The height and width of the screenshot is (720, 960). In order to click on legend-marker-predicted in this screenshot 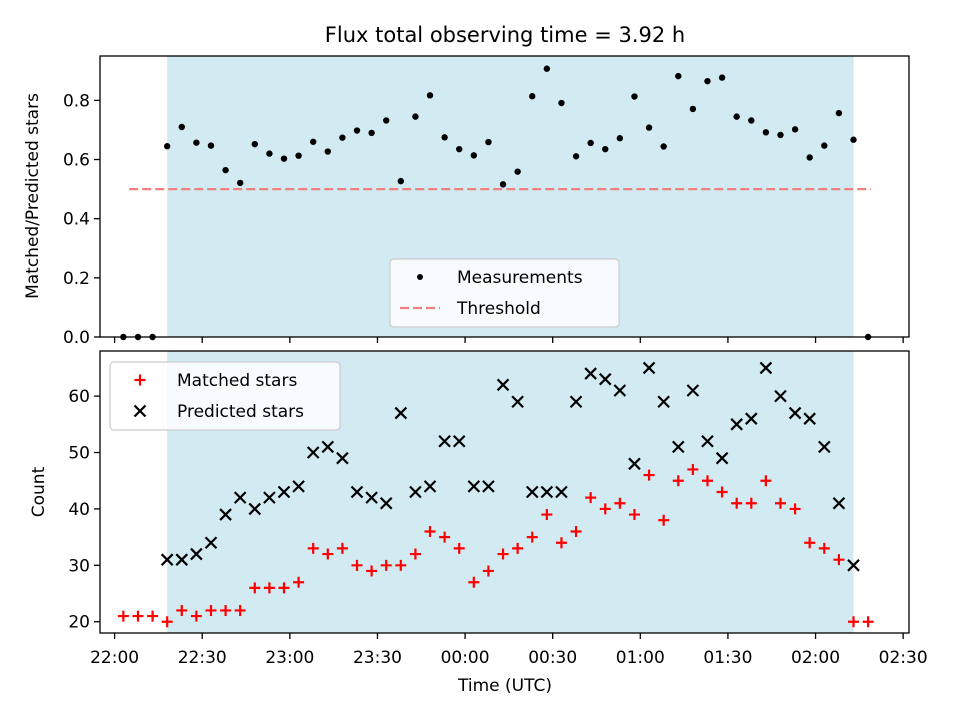, I will do `click(140, 411)`.